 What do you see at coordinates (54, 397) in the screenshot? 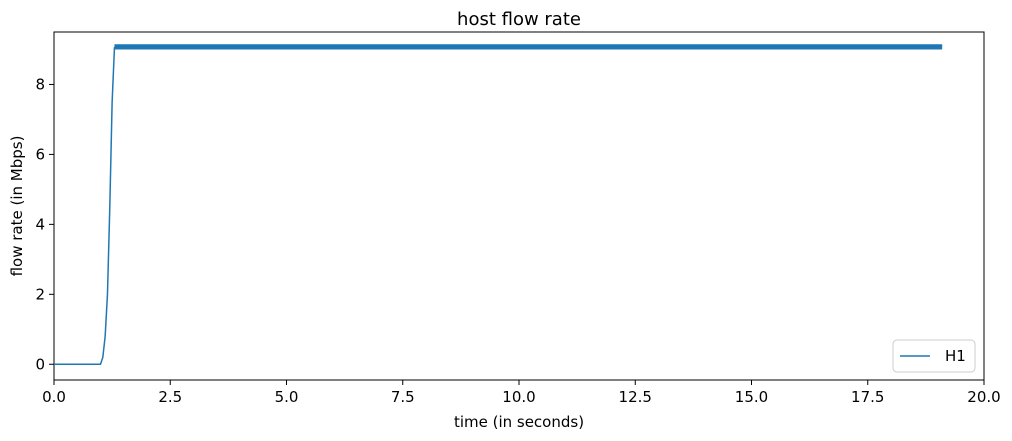
I see `x-tick-label: 0.0` at bounding box center [54, 397].